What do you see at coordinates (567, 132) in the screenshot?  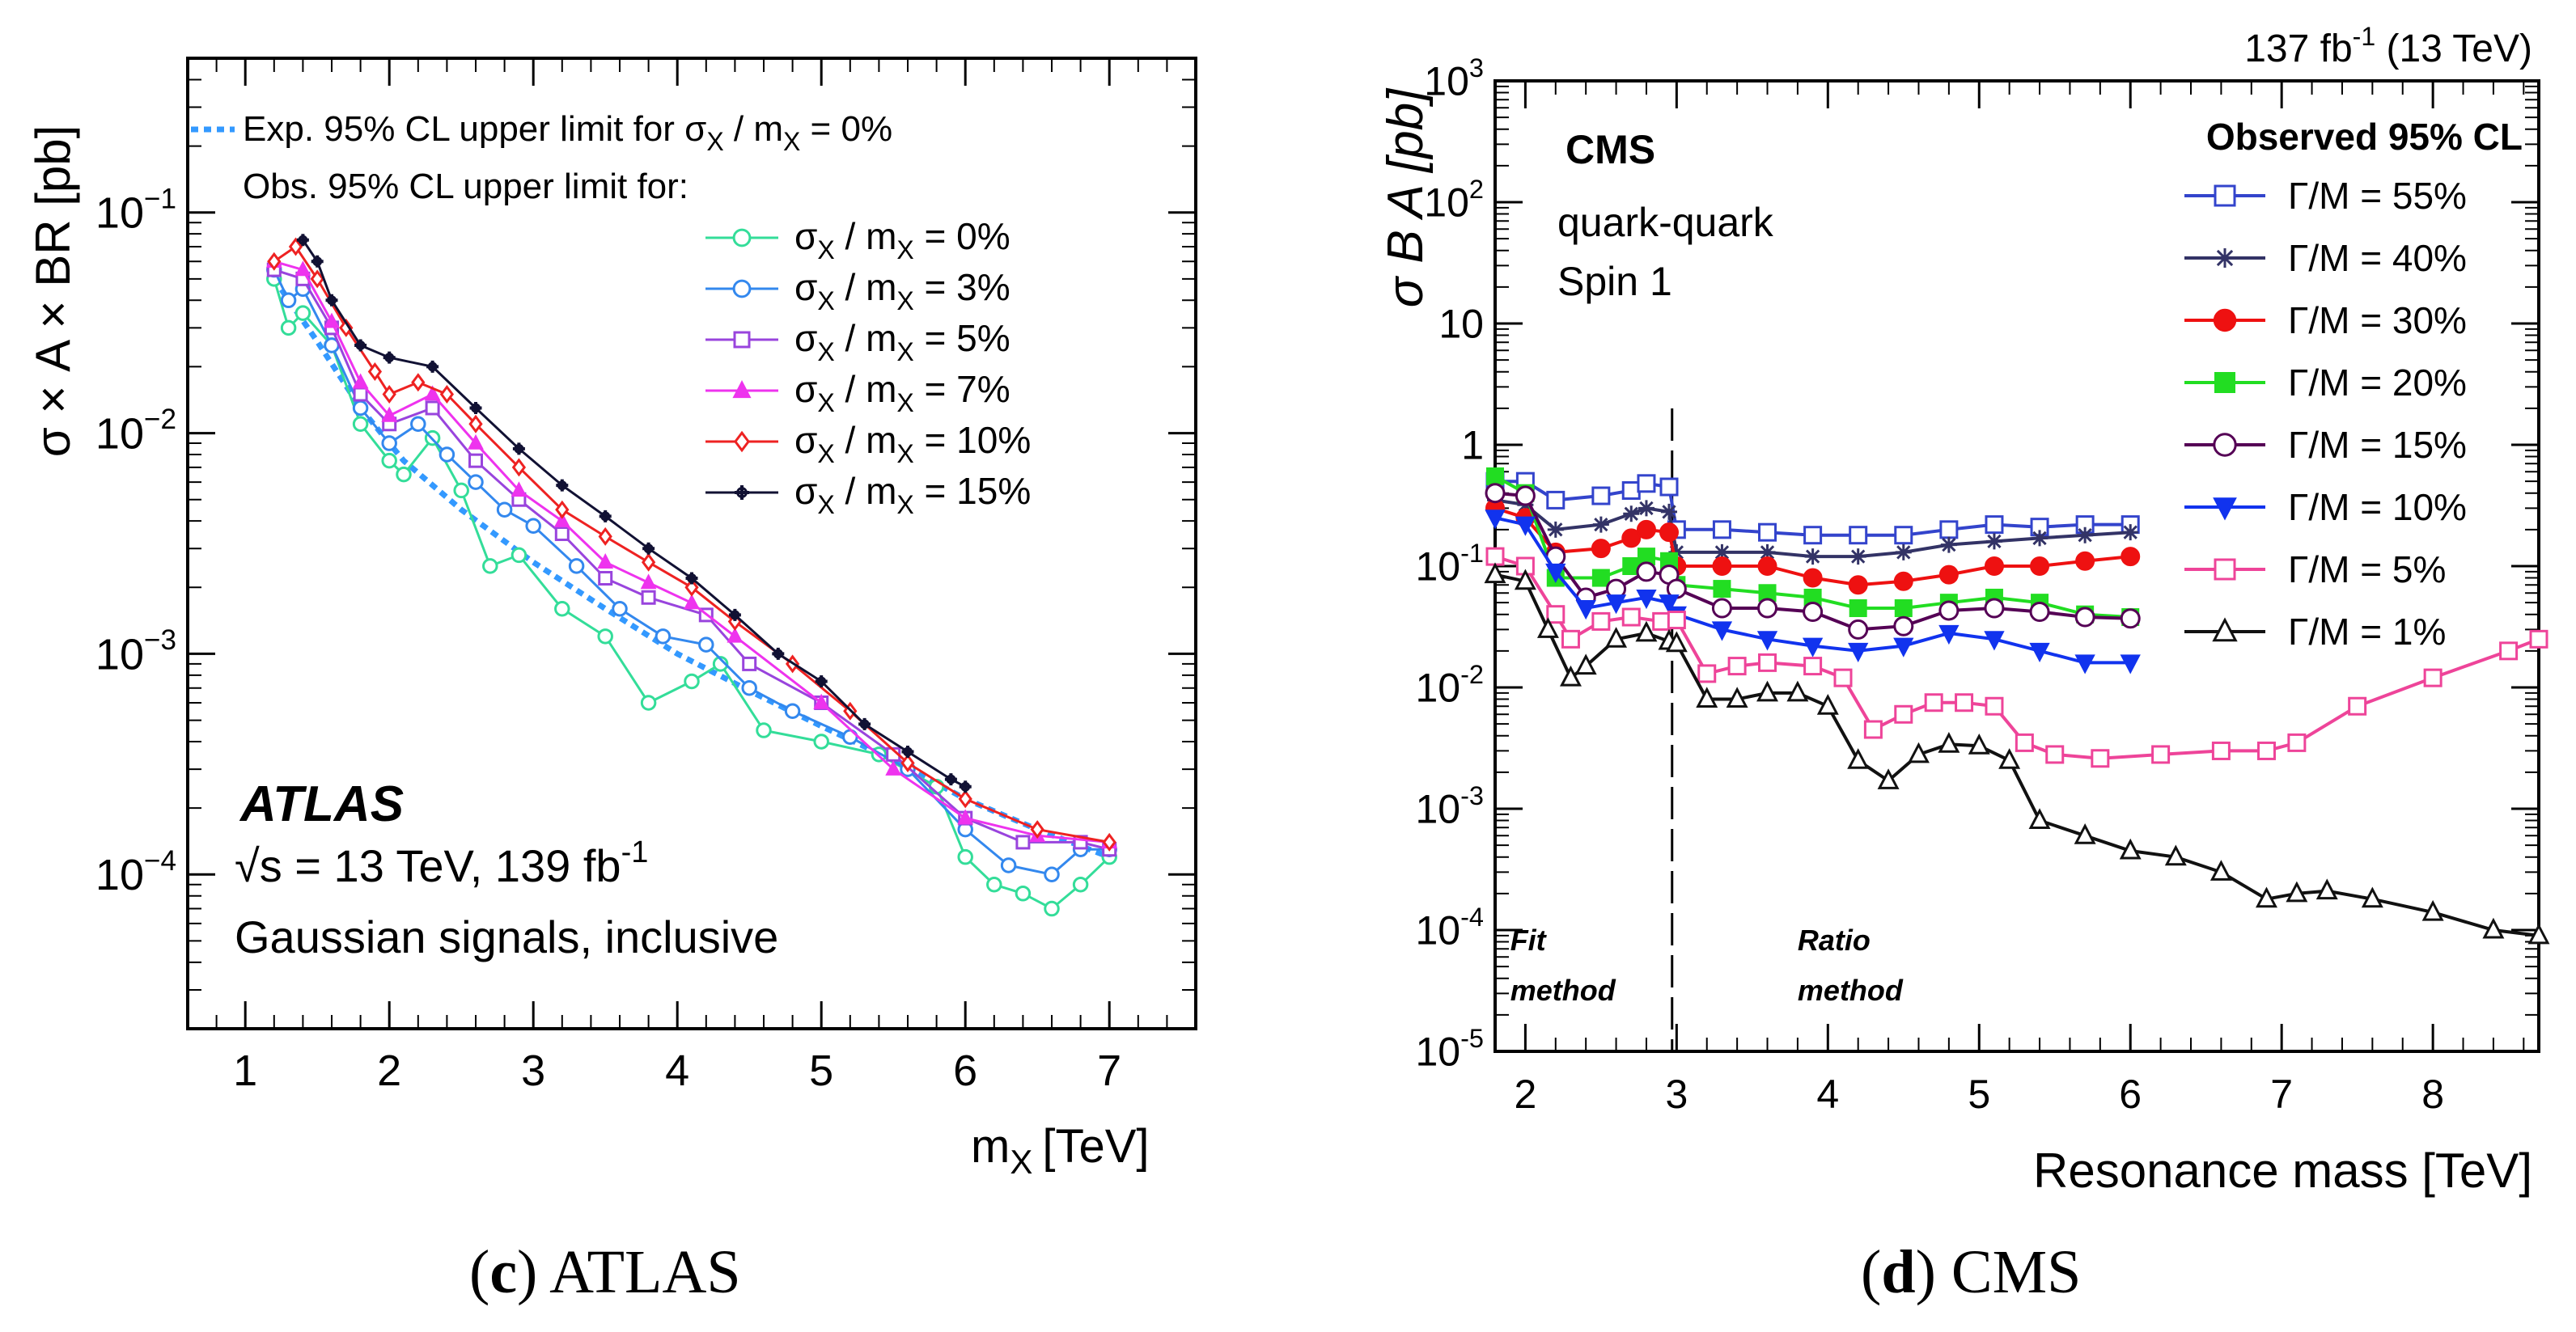 I see `atlas-legend-expected: Exp. 95% CL upper limit for σX / mX = 0%` at bounding box center [567, 132].